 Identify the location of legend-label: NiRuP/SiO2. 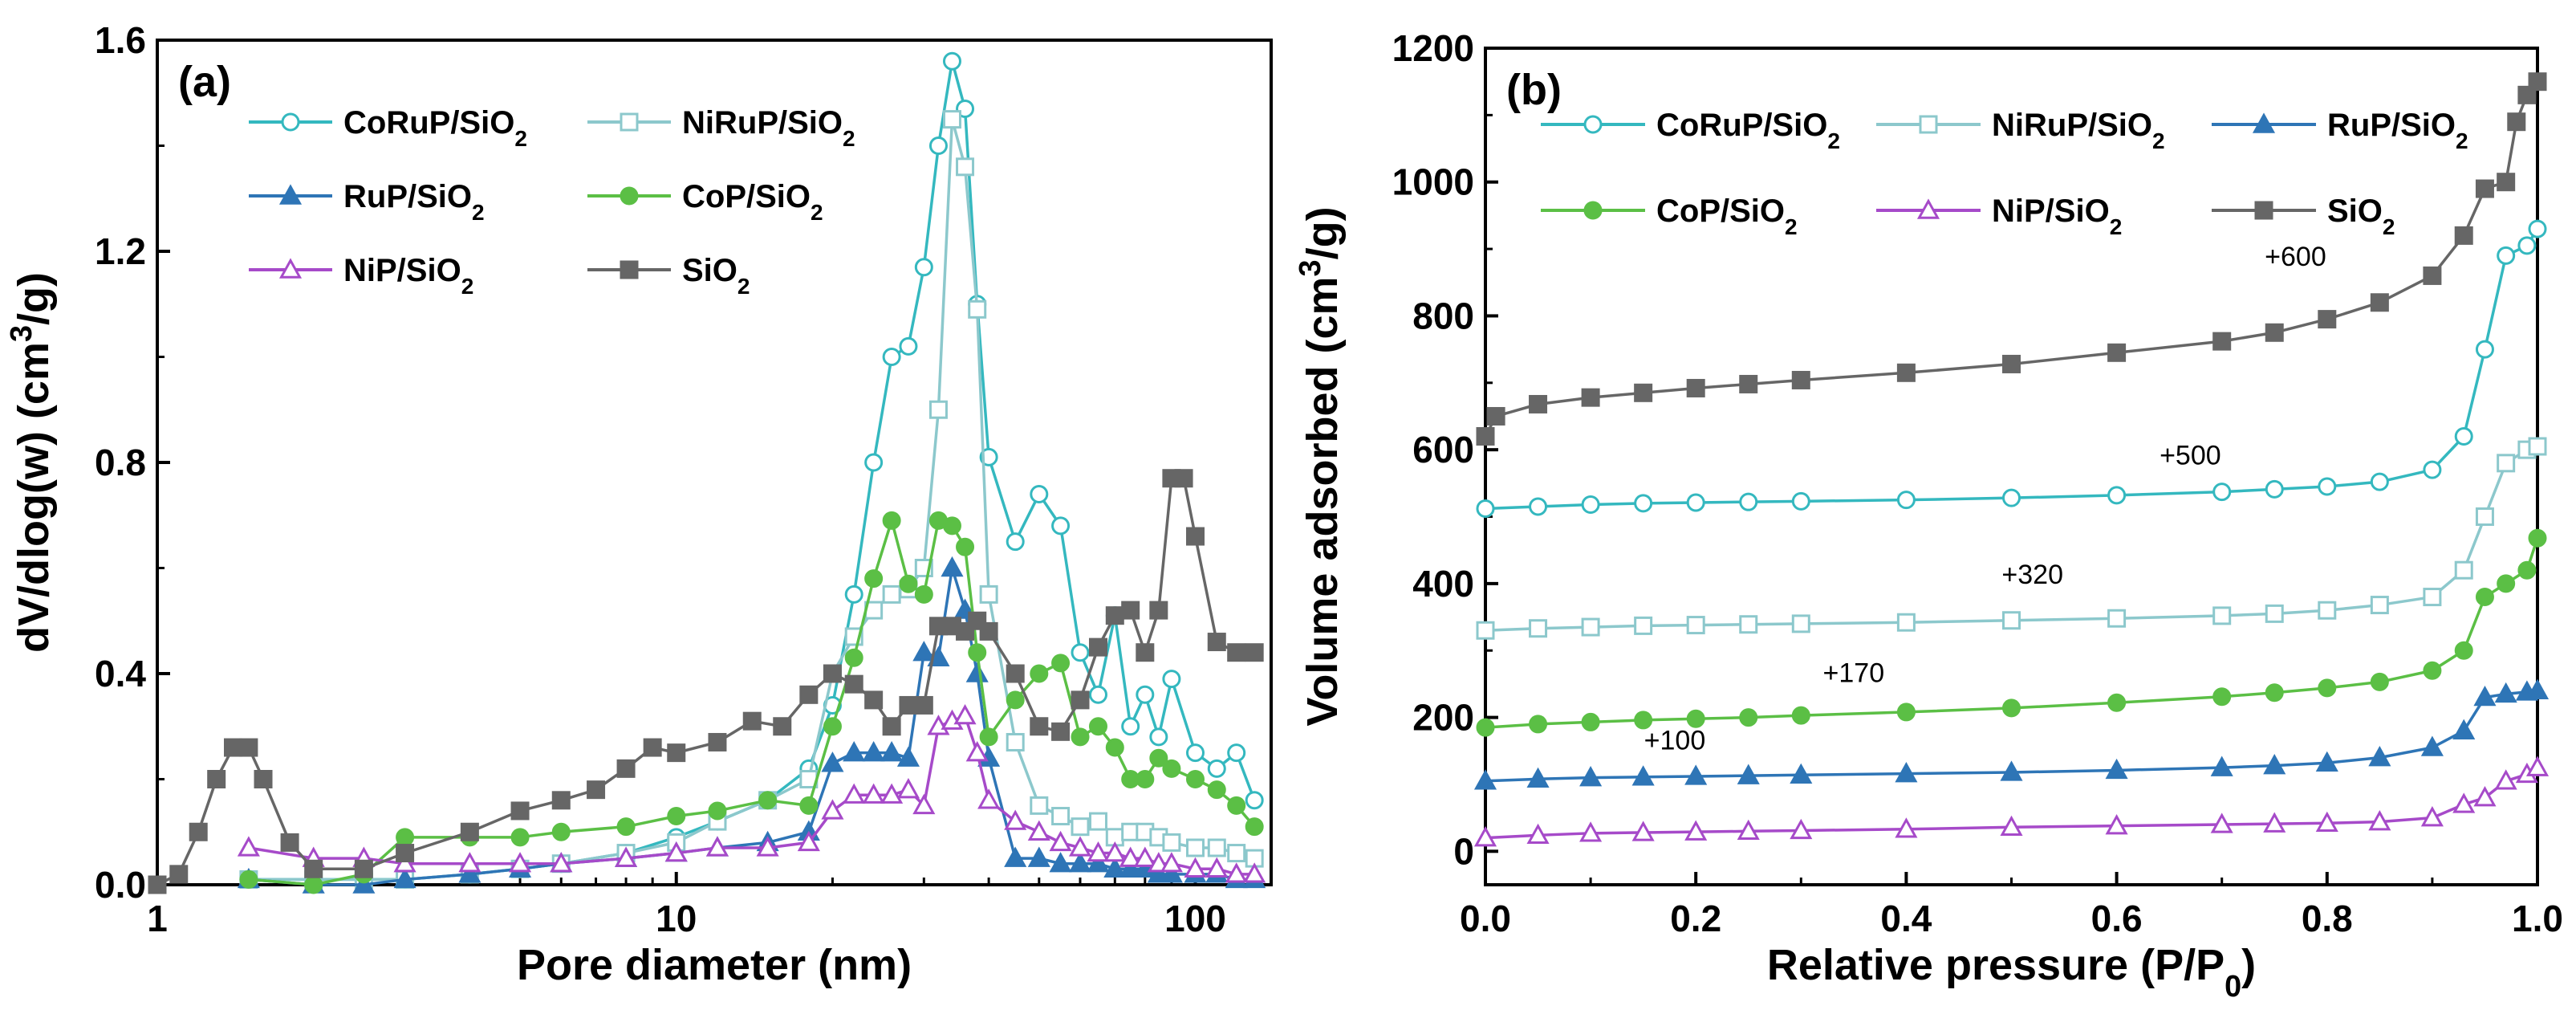
(769, 128).